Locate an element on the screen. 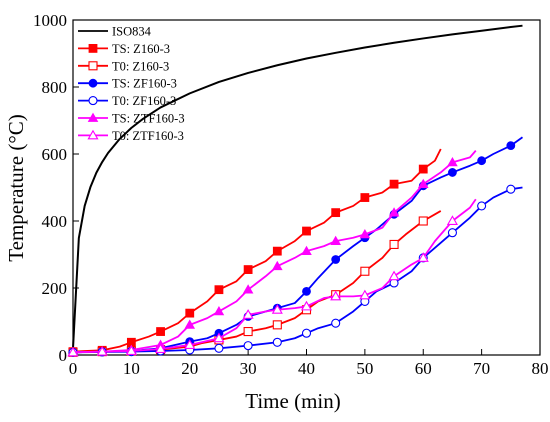 The width and height of the screenshot is (550, 422). y-tick-label: 400 is located at coordinates (55, 221).